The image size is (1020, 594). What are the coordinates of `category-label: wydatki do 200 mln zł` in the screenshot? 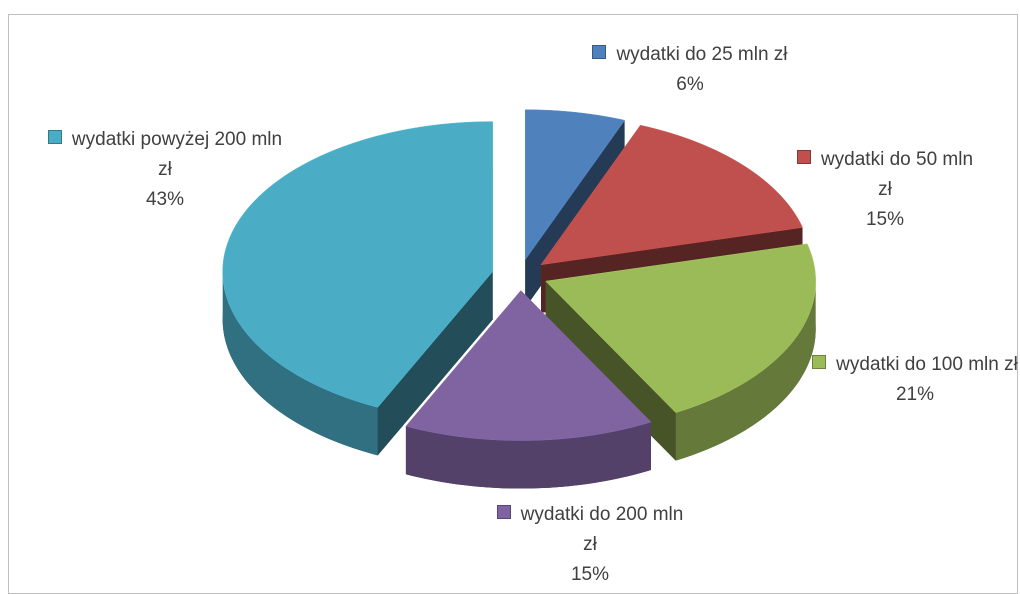 It's located at (602, 529).